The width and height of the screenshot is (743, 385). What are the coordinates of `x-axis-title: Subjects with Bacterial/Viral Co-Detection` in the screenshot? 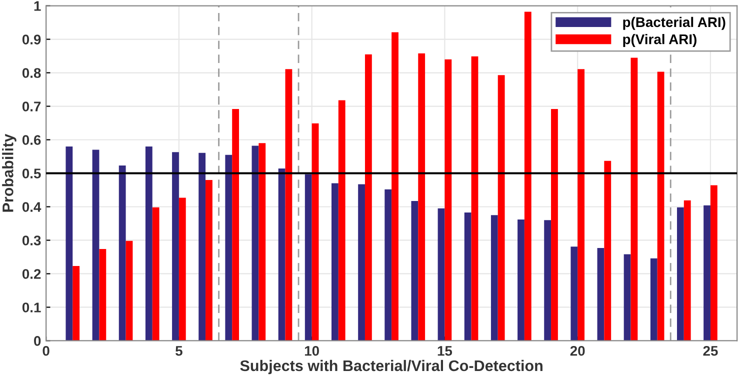 It's located at (391, 367).